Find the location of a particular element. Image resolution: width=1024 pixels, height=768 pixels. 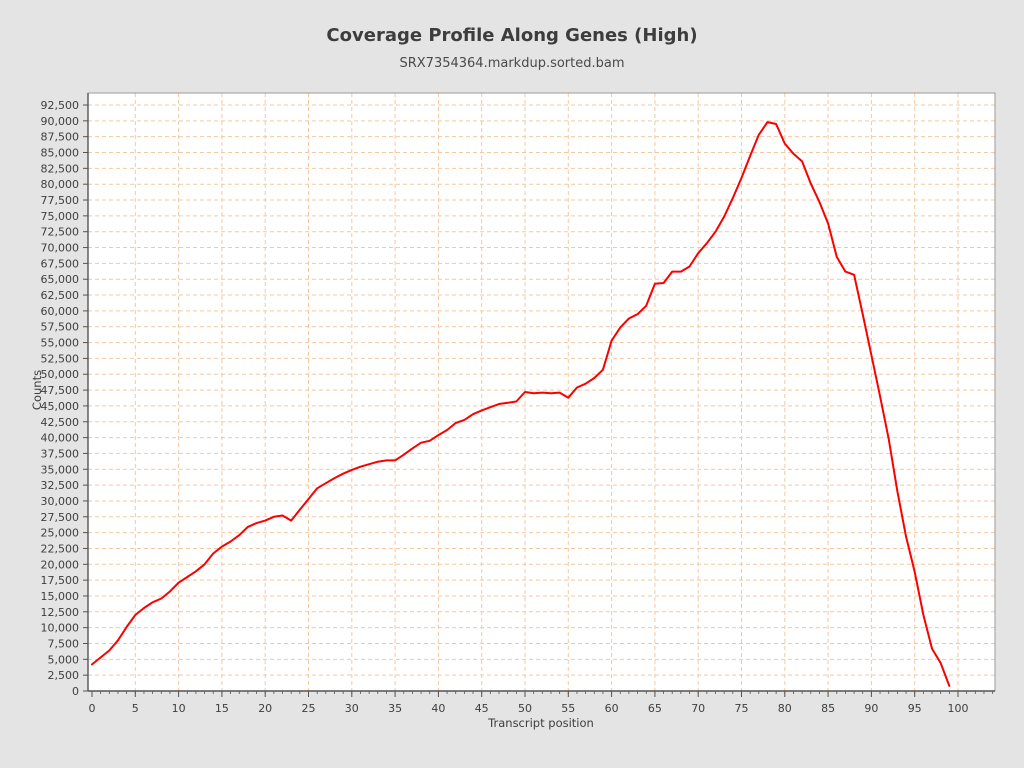

y-tick-label: 42,500 is located at coordinates (60, 422).